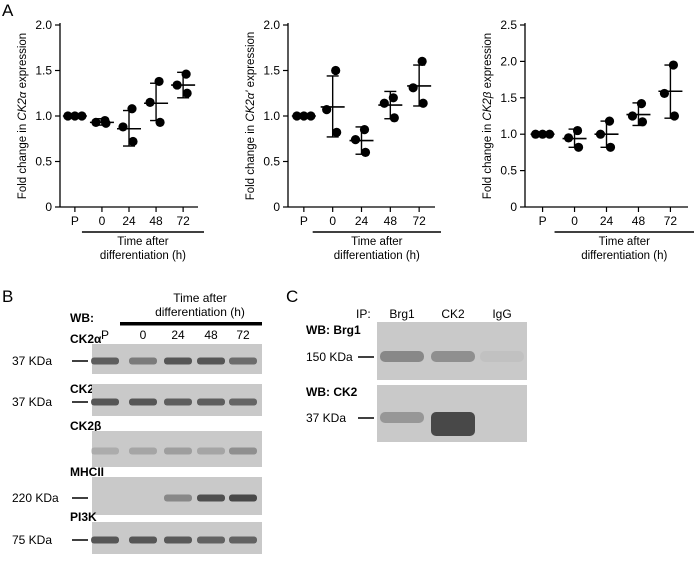 The height and width of the screenshot is (562, 700). I want to click on ip-label: IP:, so click(363, 314).